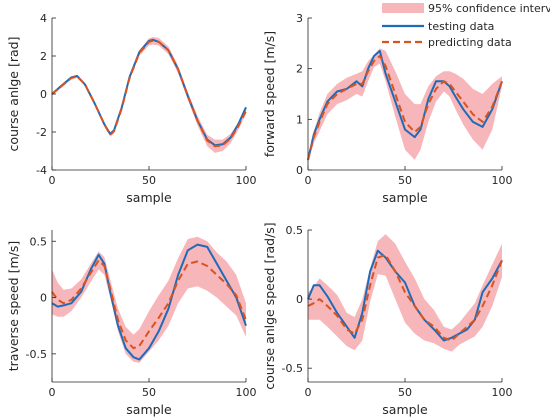 The image size is (550, 420). I want to click on legend-ci-swatch, so click(403, 8).